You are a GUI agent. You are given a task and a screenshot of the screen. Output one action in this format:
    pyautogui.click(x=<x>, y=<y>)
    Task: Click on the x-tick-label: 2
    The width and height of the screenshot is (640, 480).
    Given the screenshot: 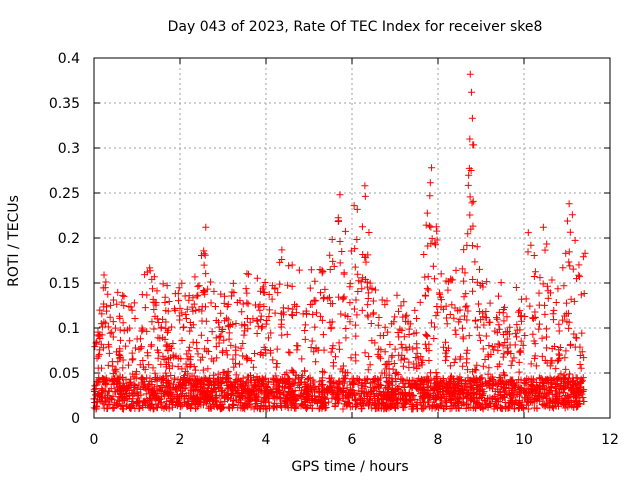 What is the action you would take?
    pyautogui.click(x=180, y=440)
    